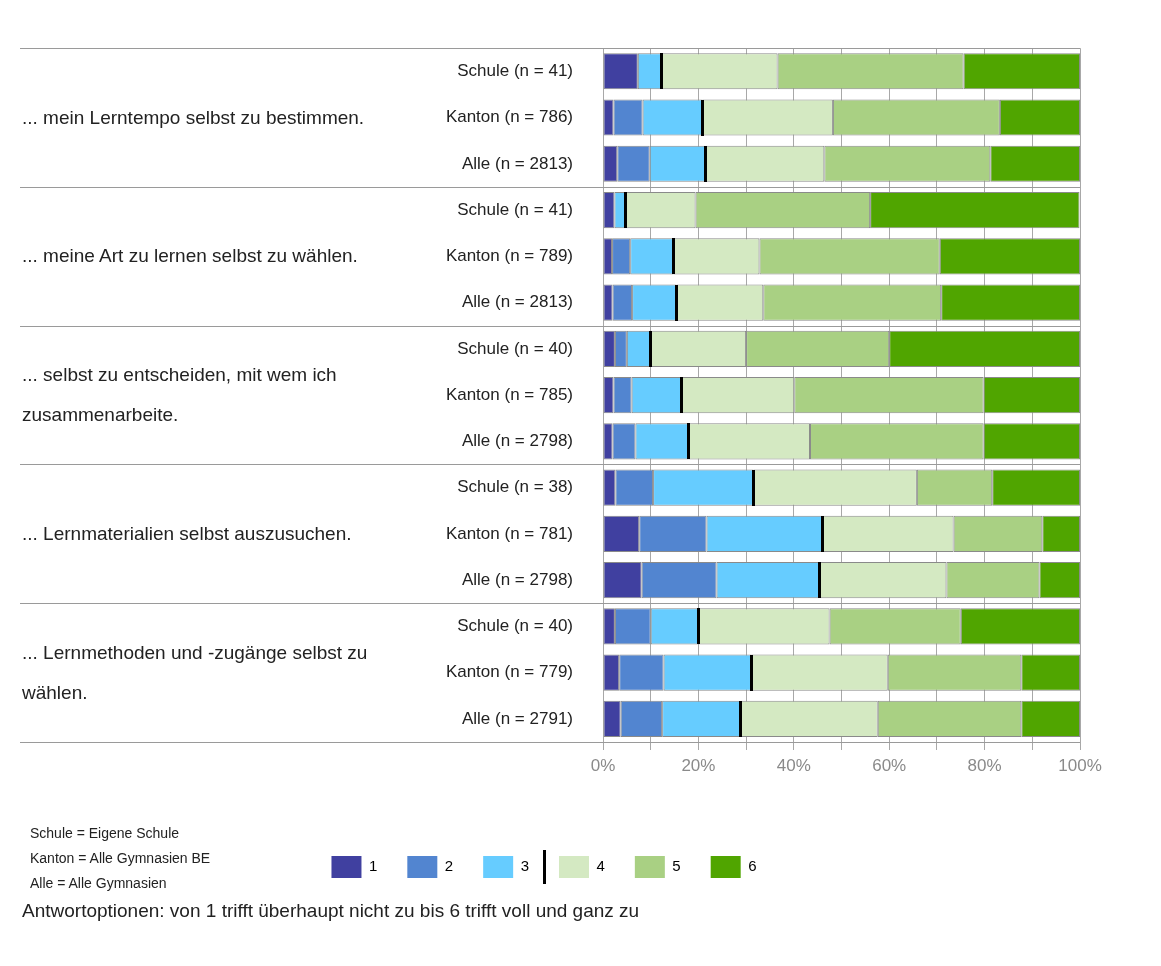  Describe the element at coordinates (187, 533) in the screenshot. I see `text: ... Lernmaterialien selbst auszusuchen.` at that location.